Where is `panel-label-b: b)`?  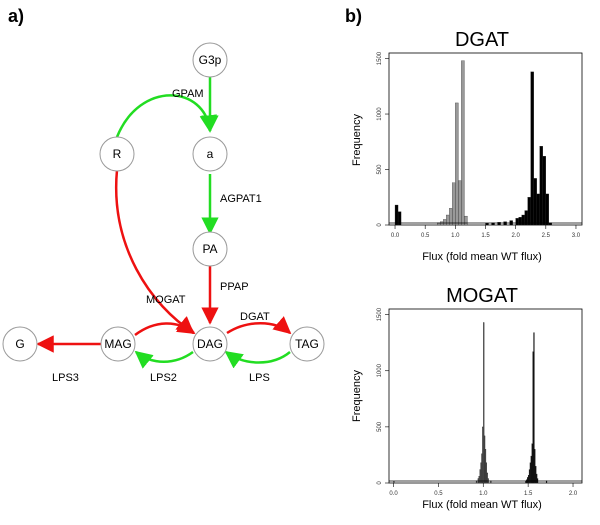
panel-label-b: b) is located at coordinates (353, 16).